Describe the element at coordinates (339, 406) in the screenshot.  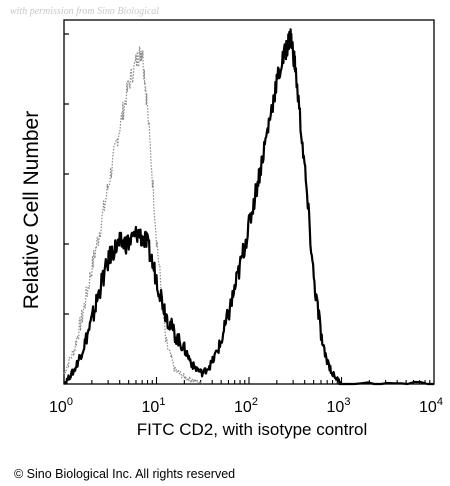
I see `x-tick-label: 10³` at that location.